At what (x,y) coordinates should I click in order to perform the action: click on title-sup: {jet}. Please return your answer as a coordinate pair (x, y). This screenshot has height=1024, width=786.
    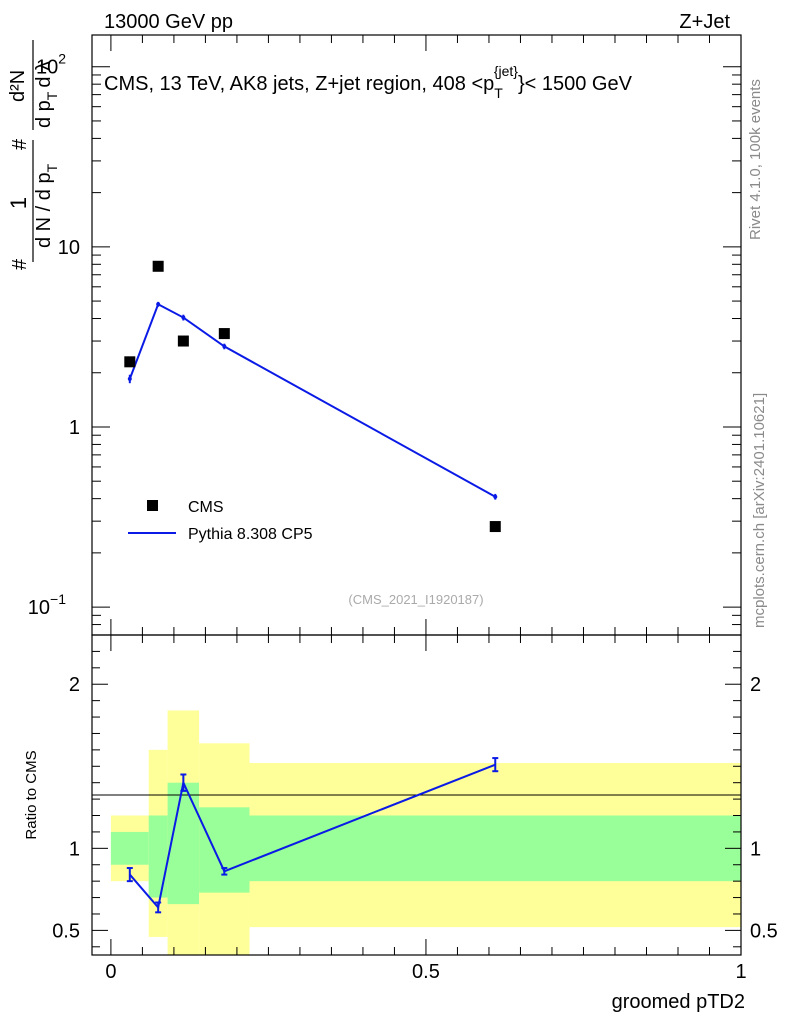
    Looking at the image, I should click on (506, 71).